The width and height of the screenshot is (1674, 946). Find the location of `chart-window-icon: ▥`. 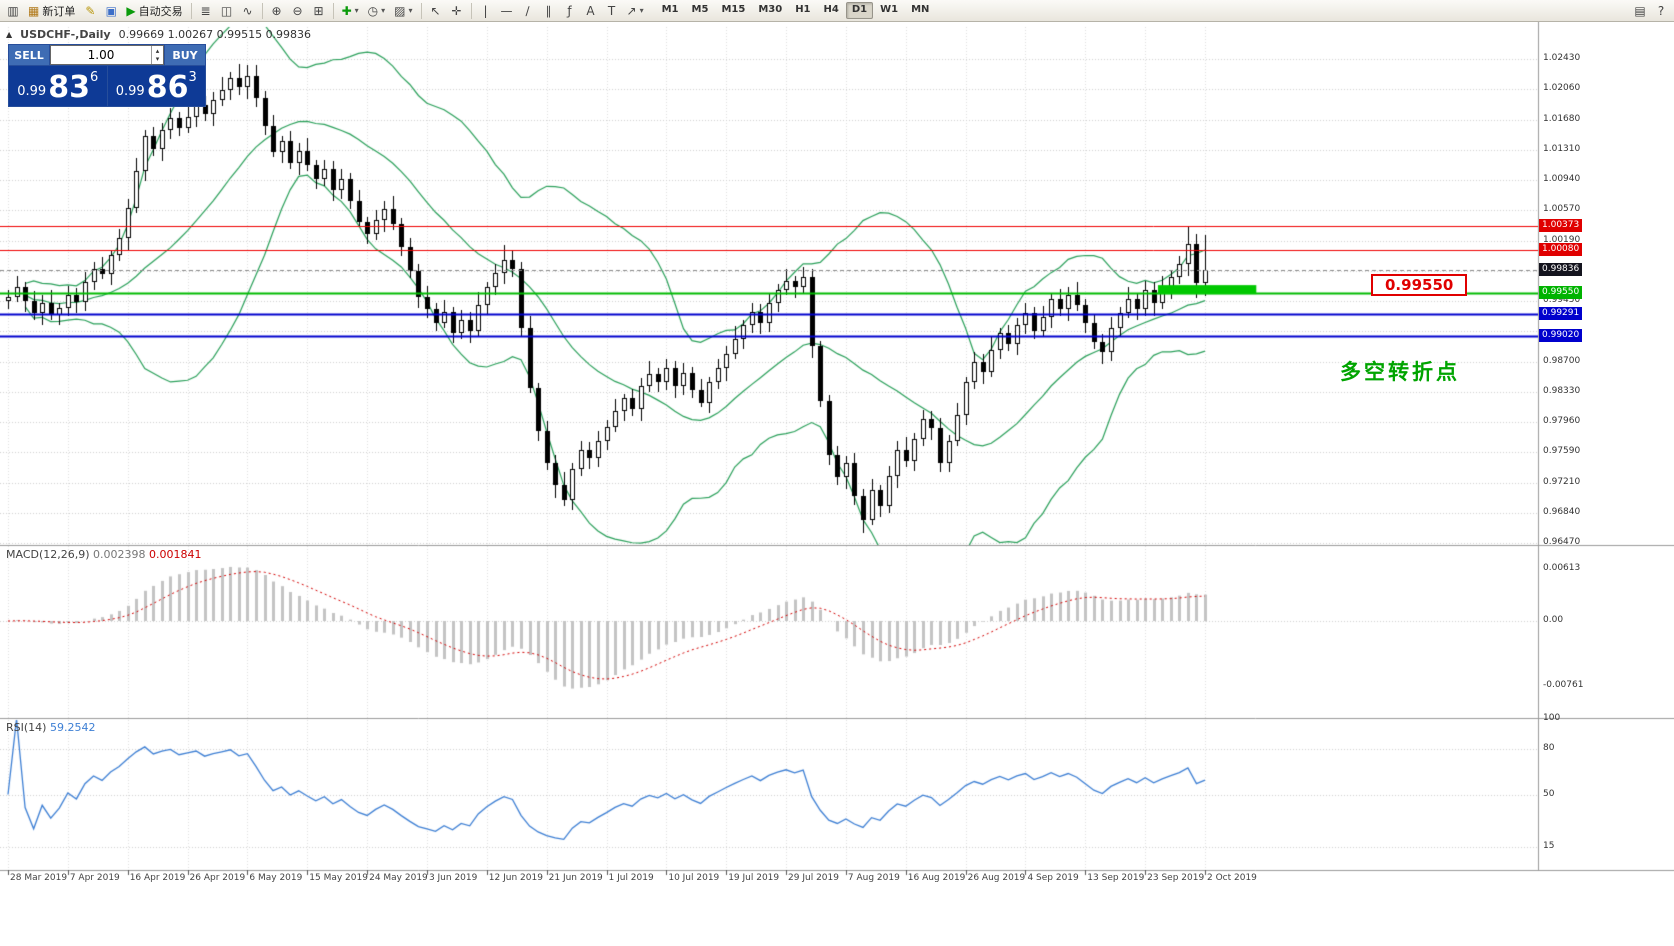

chart-window-icon: ▥ is located at coordinates (13, 10).